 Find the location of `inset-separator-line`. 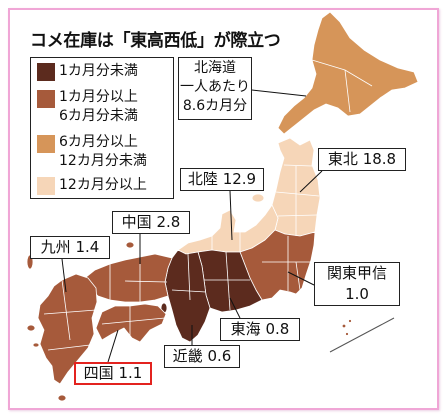

inset-separator-line is located at coordinates (362, 335).